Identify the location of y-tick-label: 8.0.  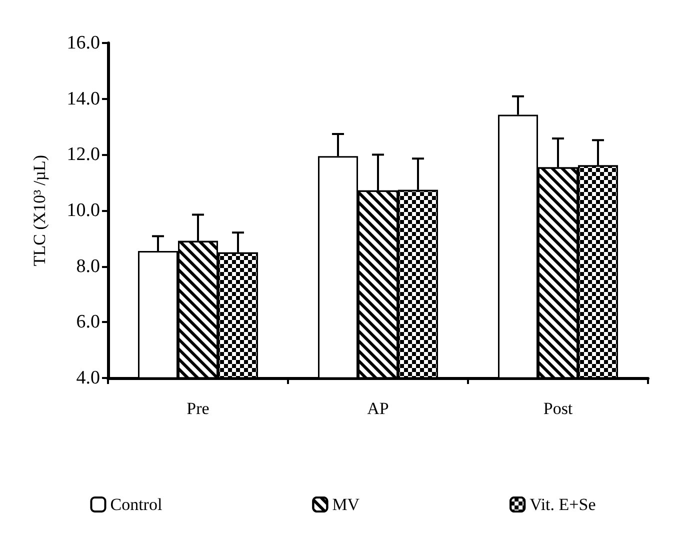
(88, 266).